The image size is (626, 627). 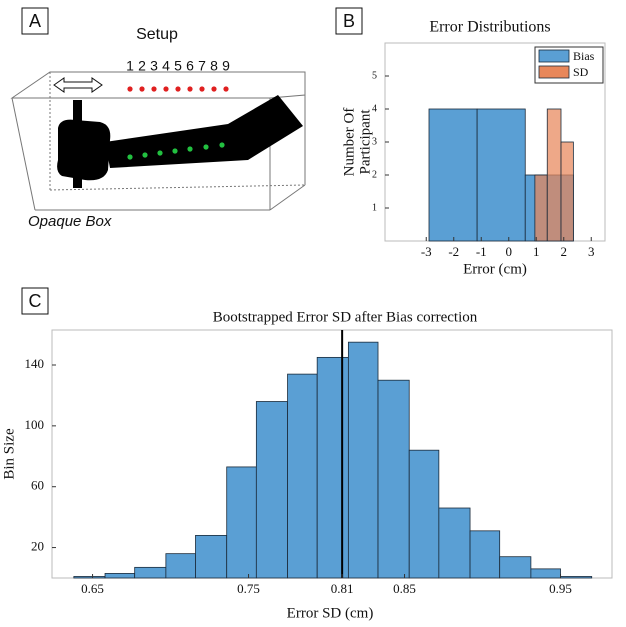 What do you see at coordinates (202, 66) in the screenshot?
I see `target-number: 7` at bounding box center [202, 66].